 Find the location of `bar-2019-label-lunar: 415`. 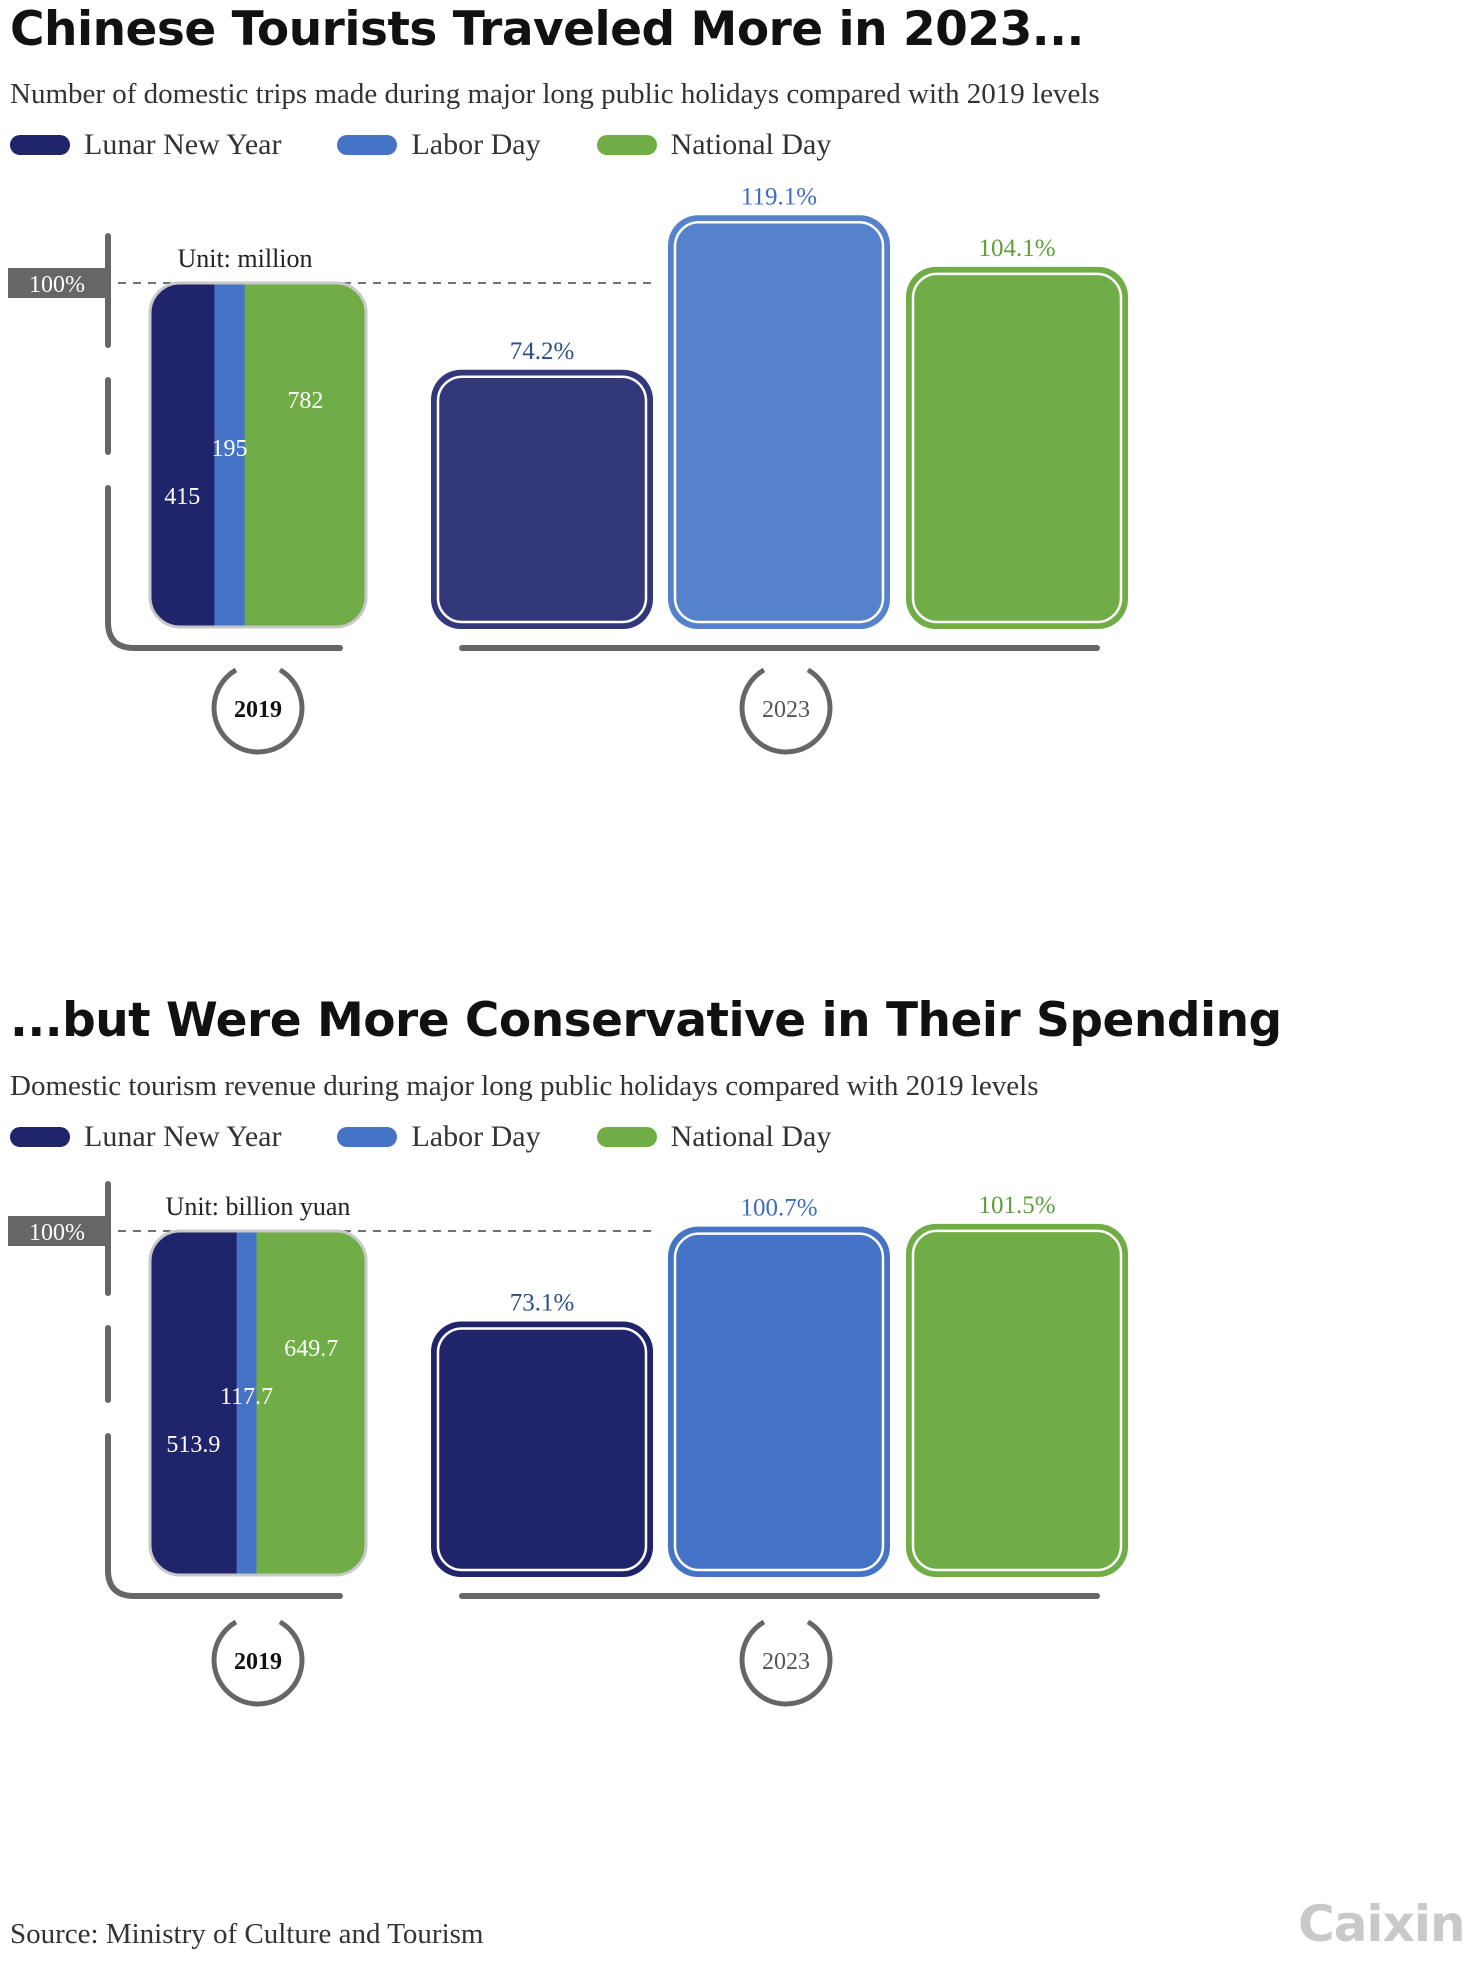

bar-2019-label-lunar: 415 is located at coordinates (182, 497).